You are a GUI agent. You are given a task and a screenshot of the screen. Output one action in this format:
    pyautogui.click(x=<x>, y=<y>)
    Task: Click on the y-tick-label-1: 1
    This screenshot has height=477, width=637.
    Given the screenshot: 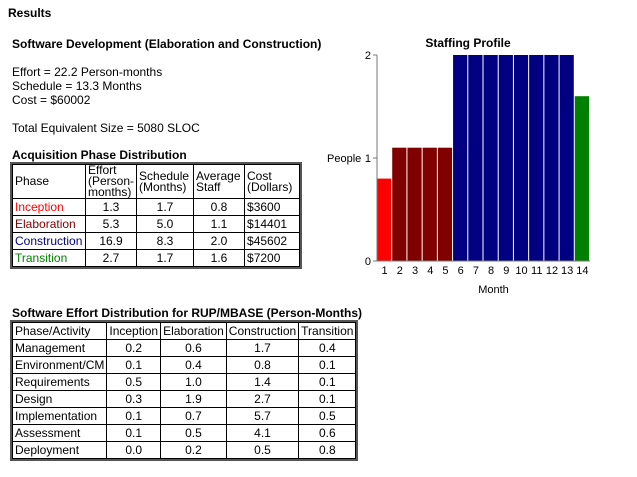 What is the action you would take?
    pyautogui.click(x=368, y=159)
    